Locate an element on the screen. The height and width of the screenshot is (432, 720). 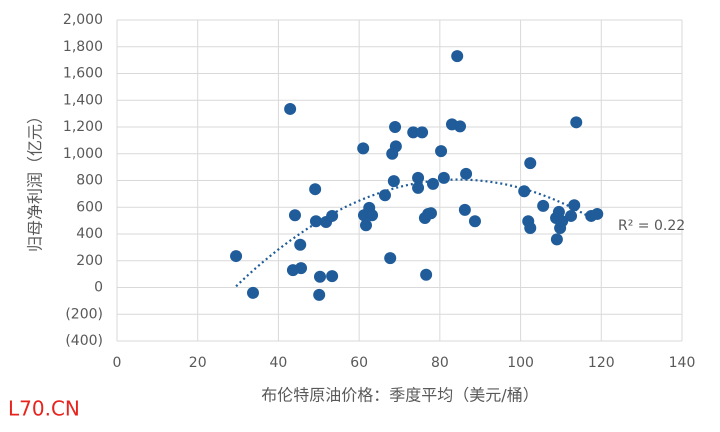
x-tick-label: 20 is located at coordinates (198, 363).